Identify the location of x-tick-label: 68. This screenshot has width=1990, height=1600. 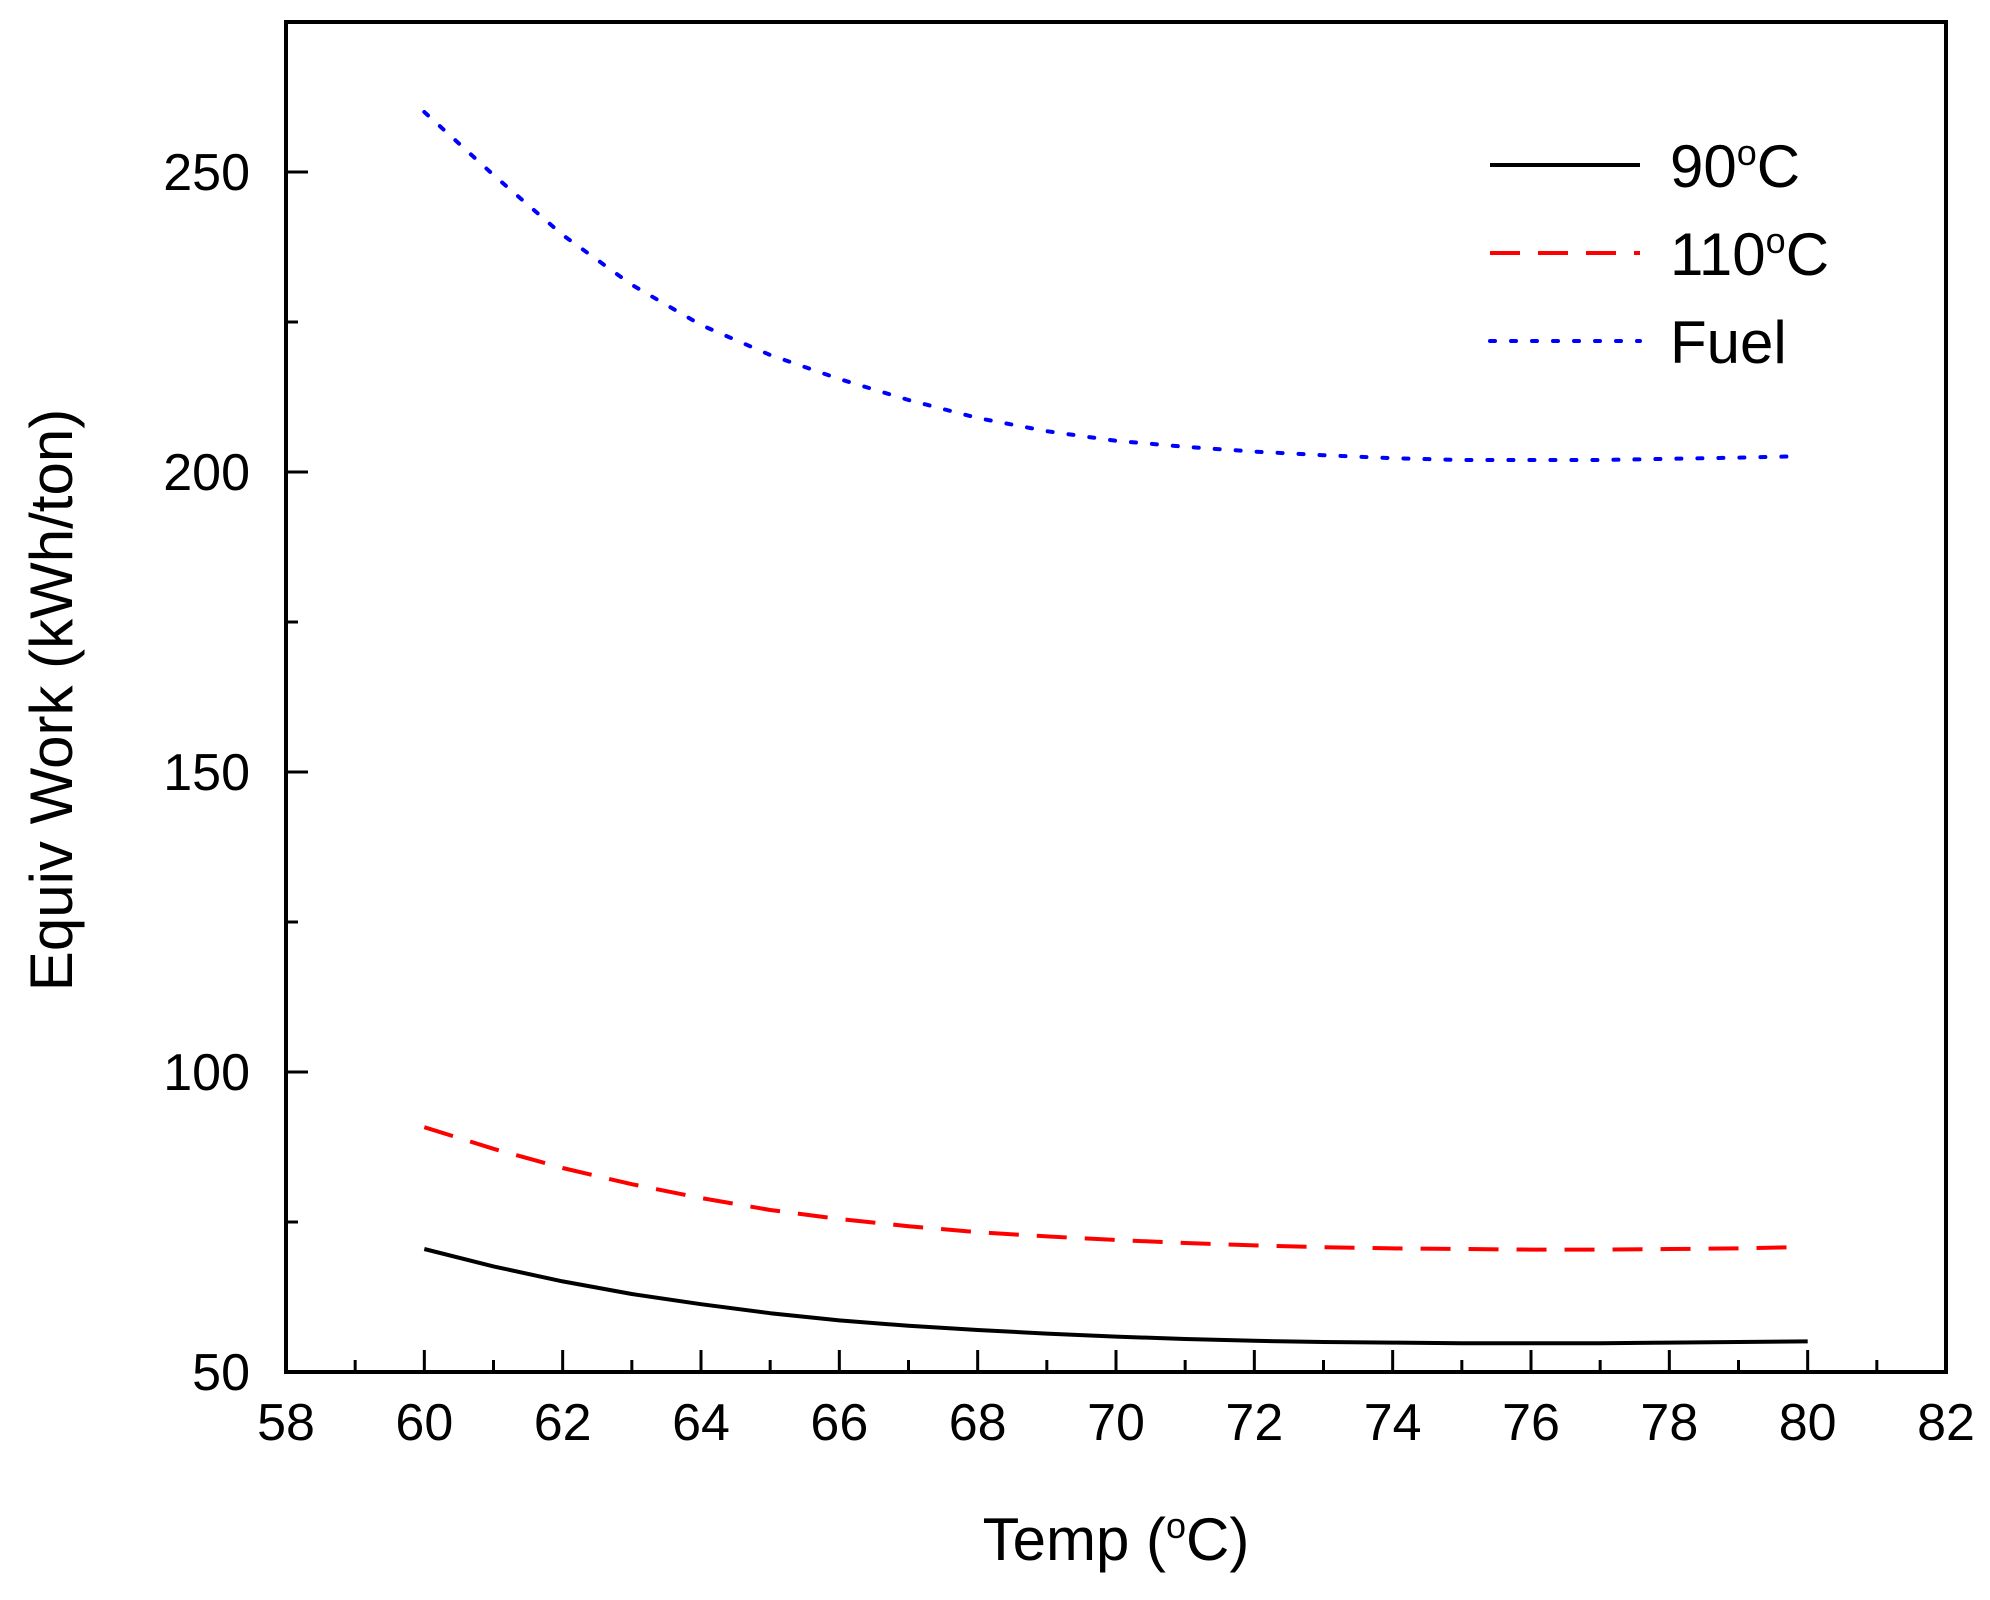
(978, 1423).